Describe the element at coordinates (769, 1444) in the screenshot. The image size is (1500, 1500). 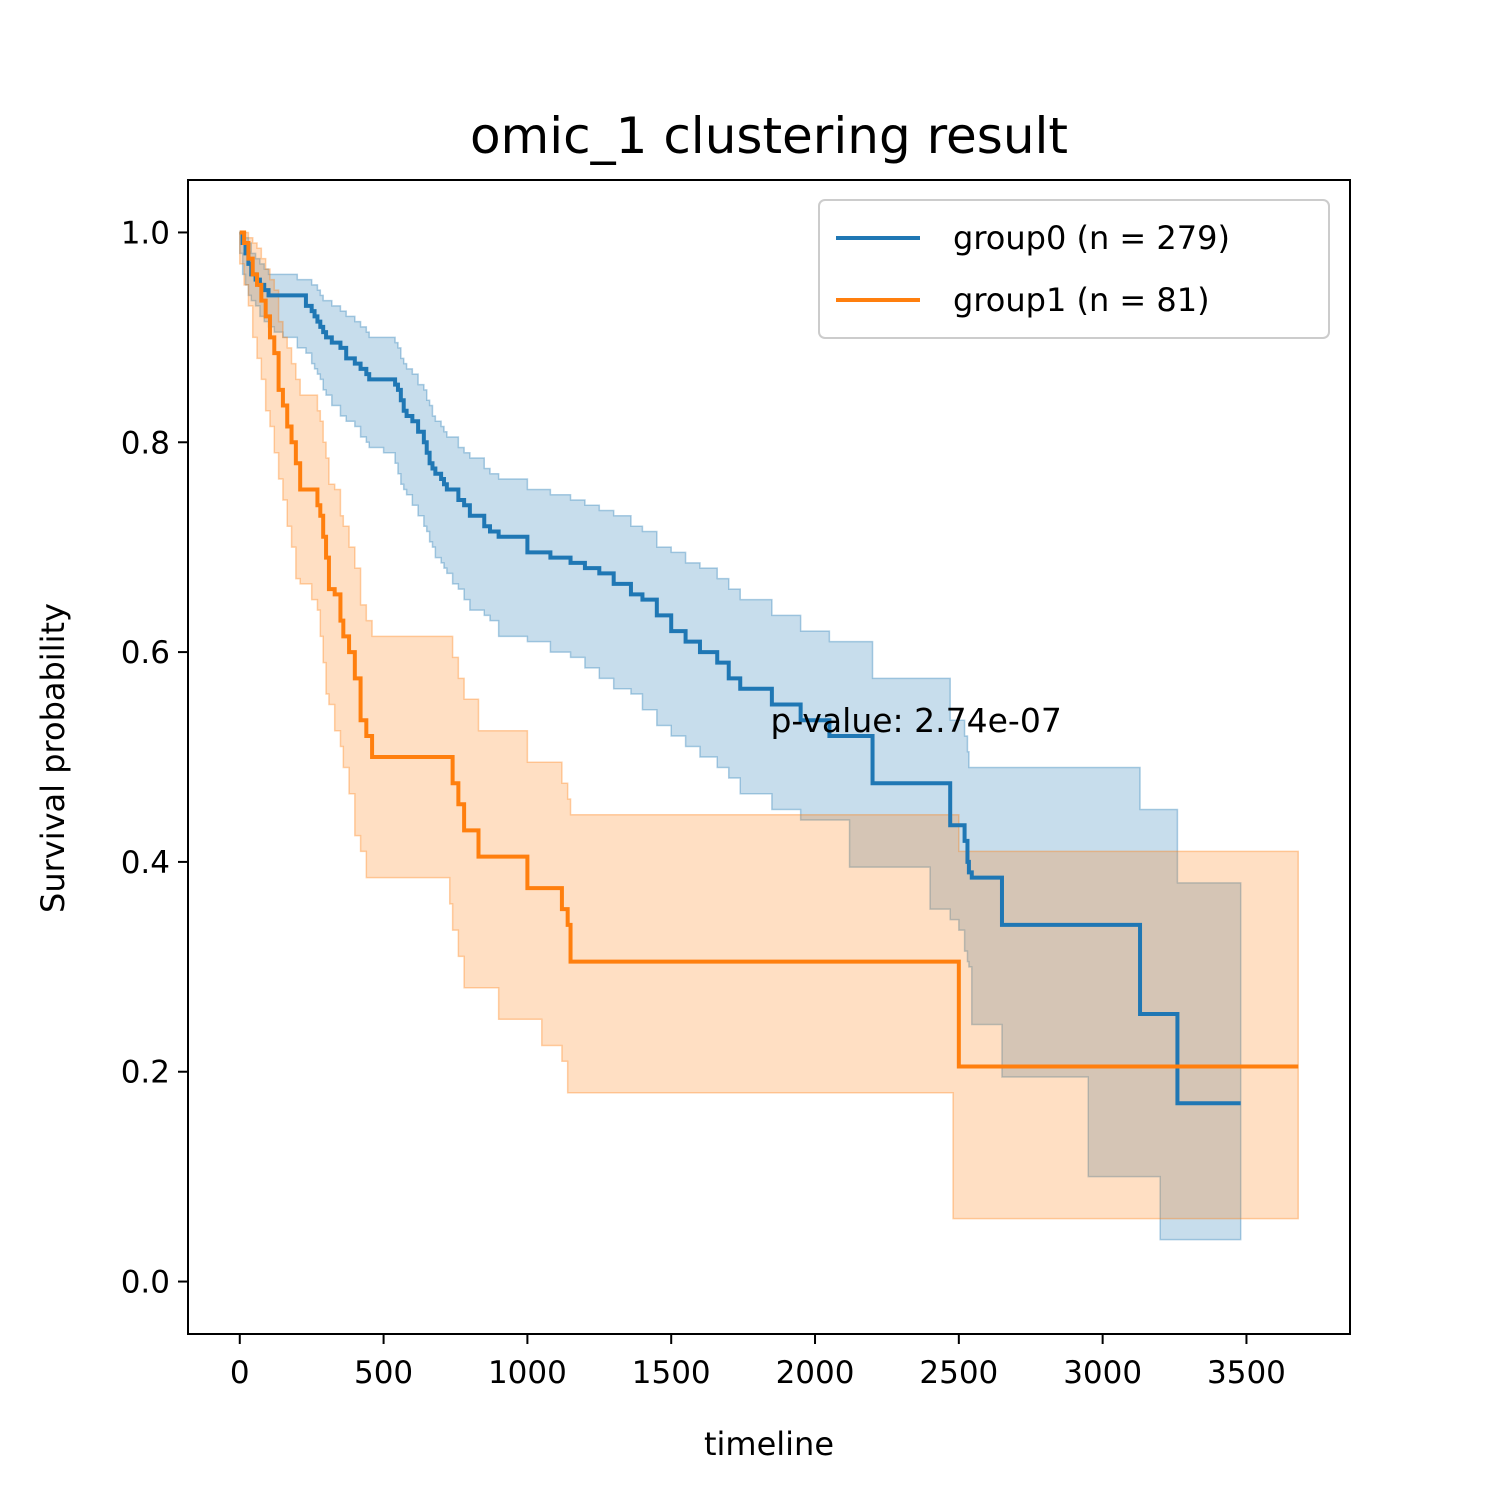
I see `x-axis-title: timeline` at that location.